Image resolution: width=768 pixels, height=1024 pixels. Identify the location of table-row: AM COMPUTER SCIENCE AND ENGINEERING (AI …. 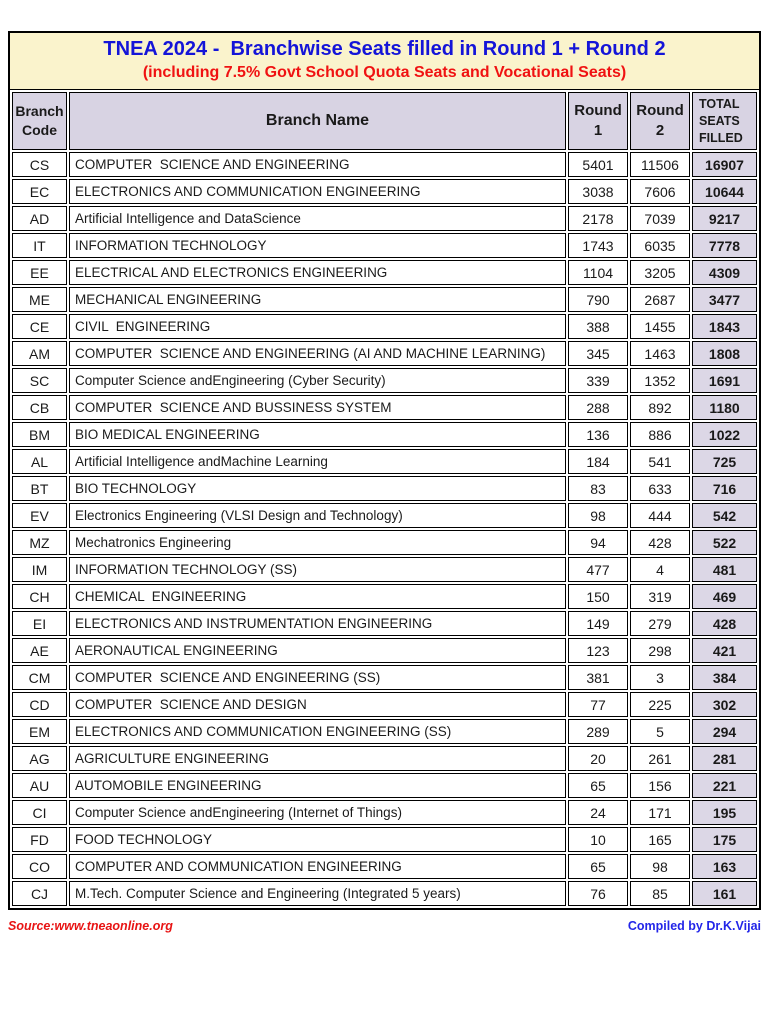
(384, 353).